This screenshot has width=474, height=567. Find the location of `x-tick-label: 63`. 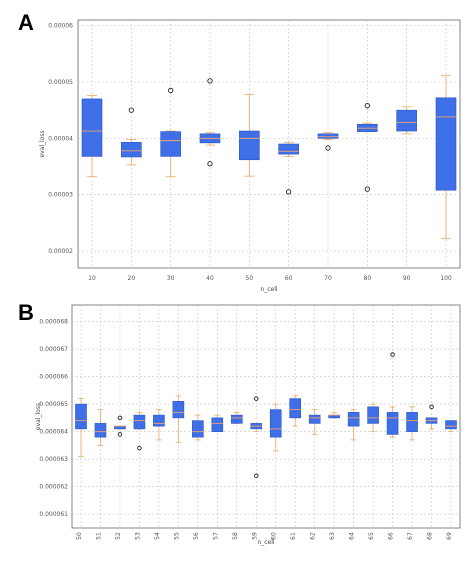

x-tick-label: 63 is located at coordinates (332, 536).